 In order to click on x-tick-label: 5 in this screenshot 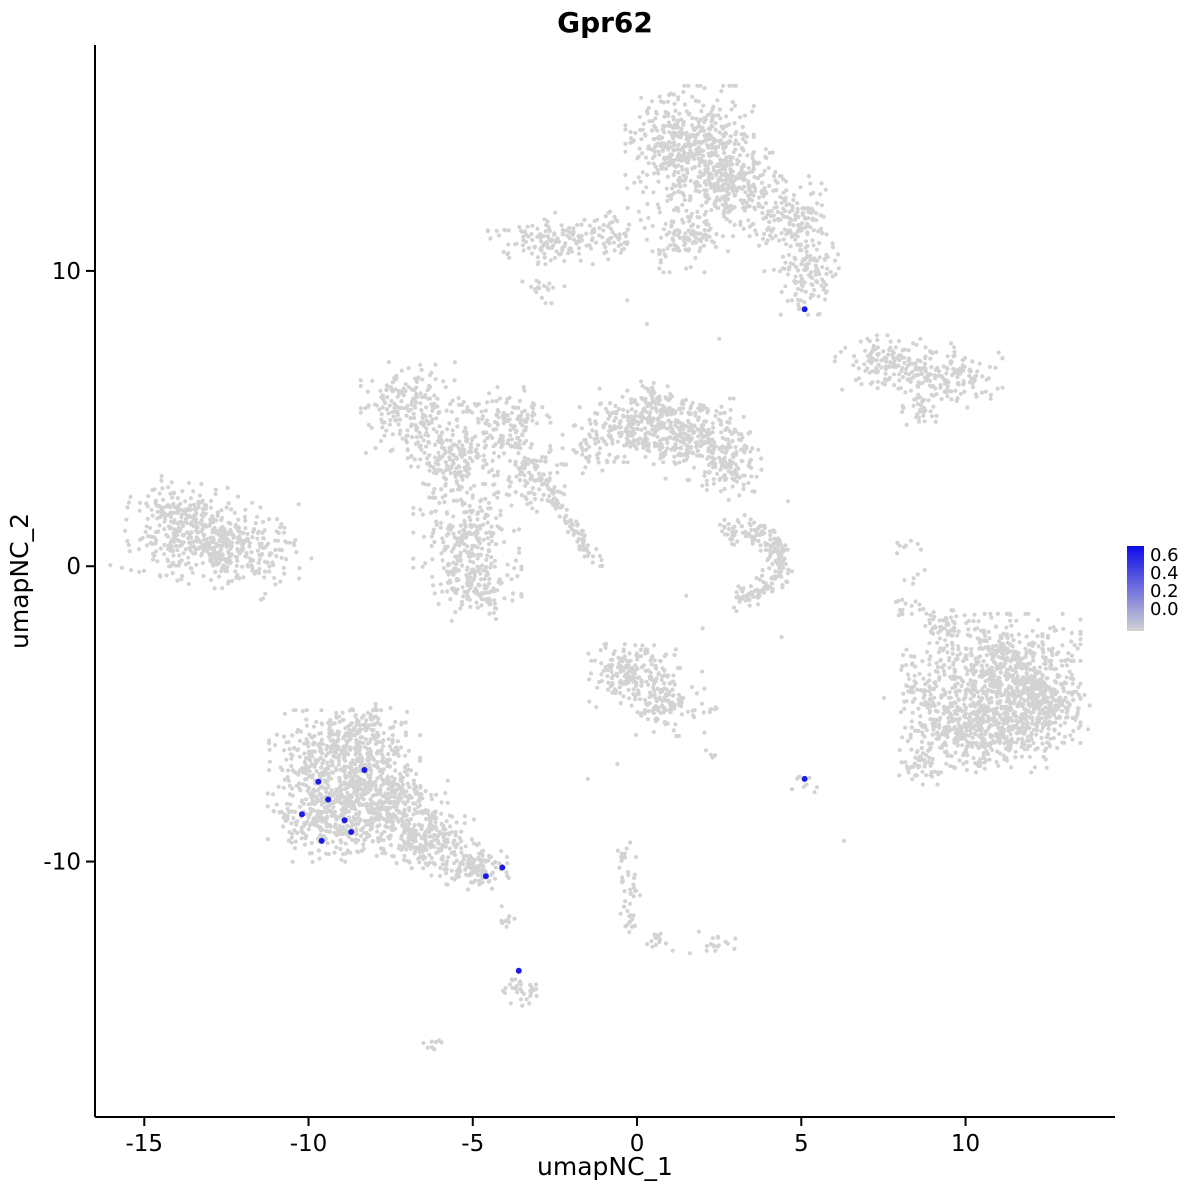, I will do `click(801, 1144)`.